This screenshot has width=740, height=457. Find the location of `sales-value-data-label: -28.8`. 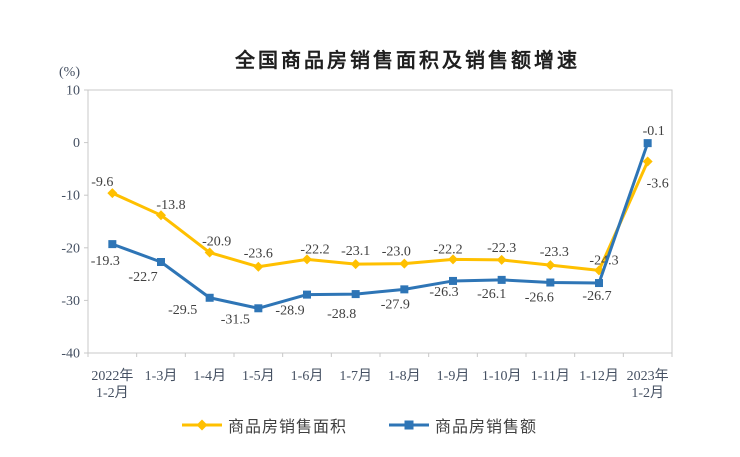

sales-value-data-label: -28.8 is located at coordinates (341, 314).